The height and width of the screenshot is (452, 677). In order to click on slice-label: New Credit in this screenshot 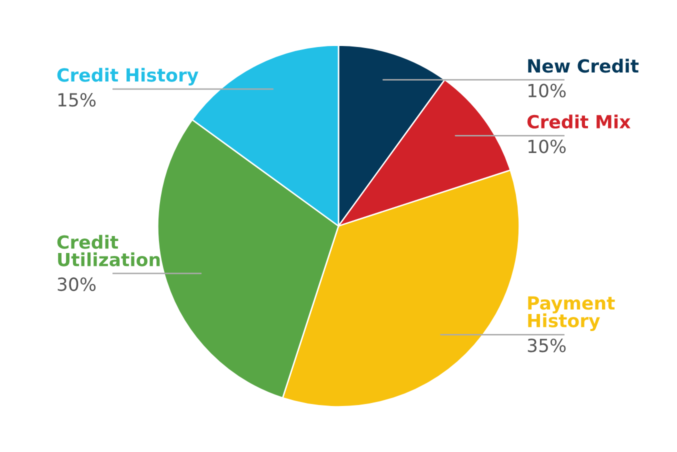, I will do `click(583, 65)`.